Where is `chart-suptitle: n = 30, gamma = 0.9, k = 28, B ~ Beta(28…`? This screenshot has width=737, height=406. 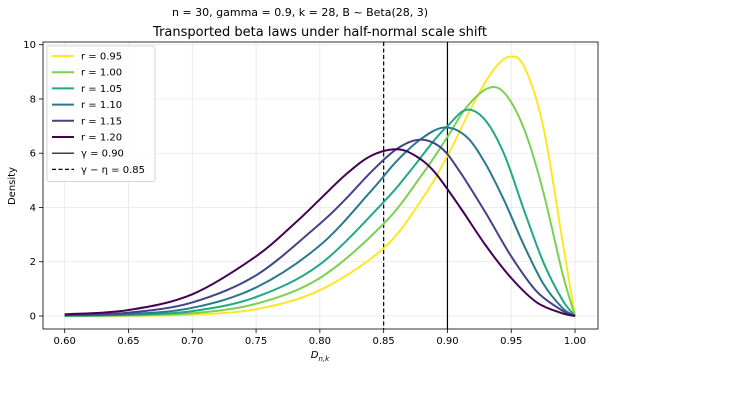
chart-suptitle: n = 30, gamma = 0.9, k = 28, B ~ Beta(28… is located at coordinates (300, 12).